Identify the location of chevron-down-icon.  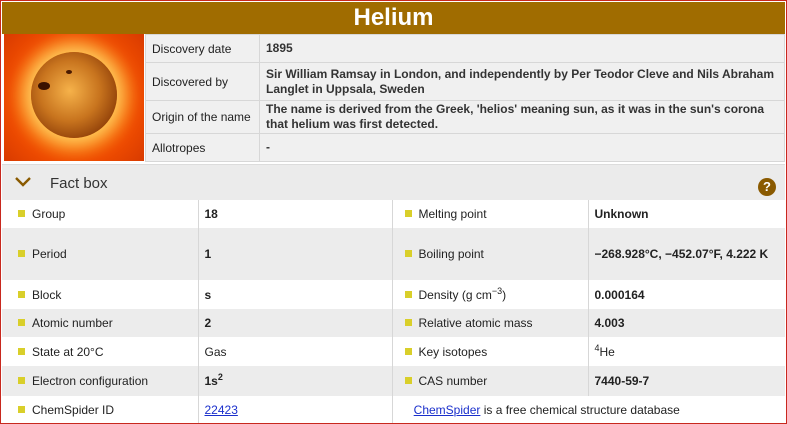
(23, 182).